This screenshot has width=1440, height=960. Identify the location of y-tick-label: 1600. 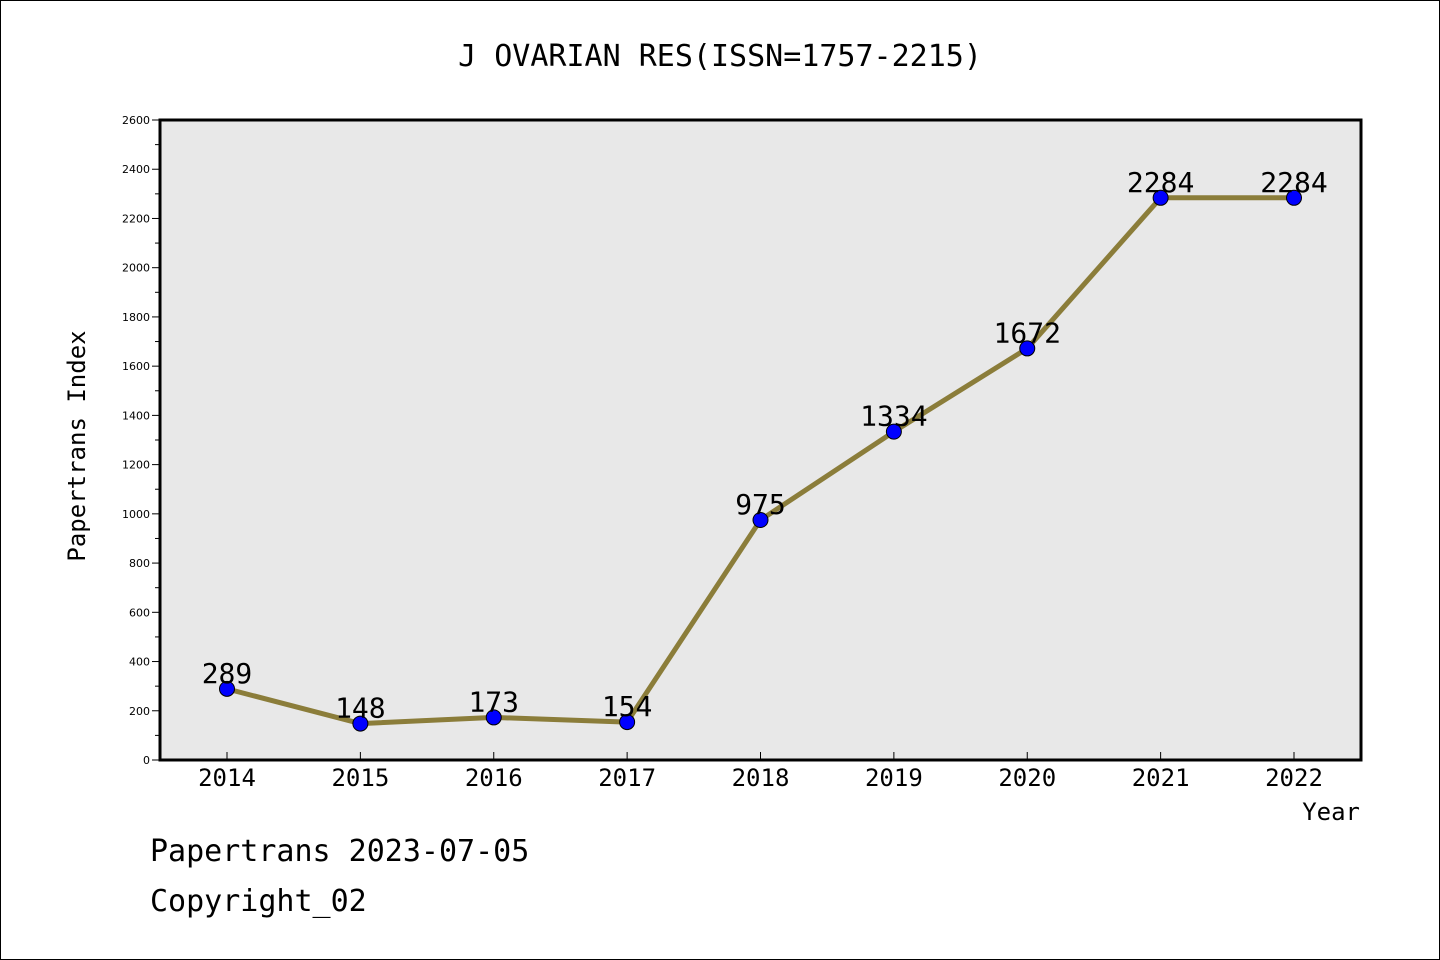
(136, 366).